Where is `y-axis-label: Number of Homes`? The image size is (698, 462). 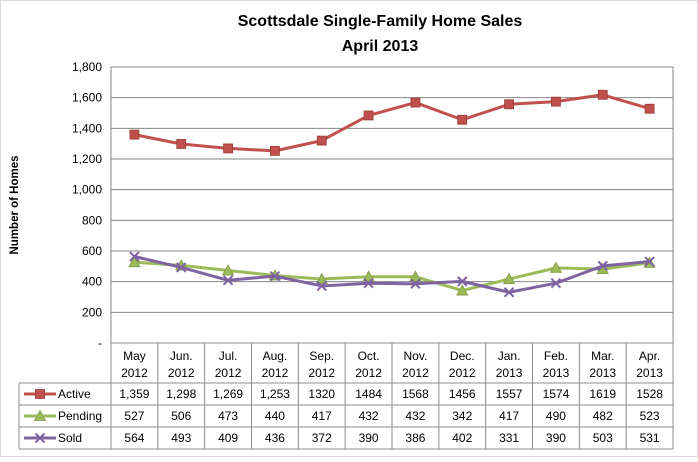 y-axis-label: Number of Homes is located at coordinates (15, 204).